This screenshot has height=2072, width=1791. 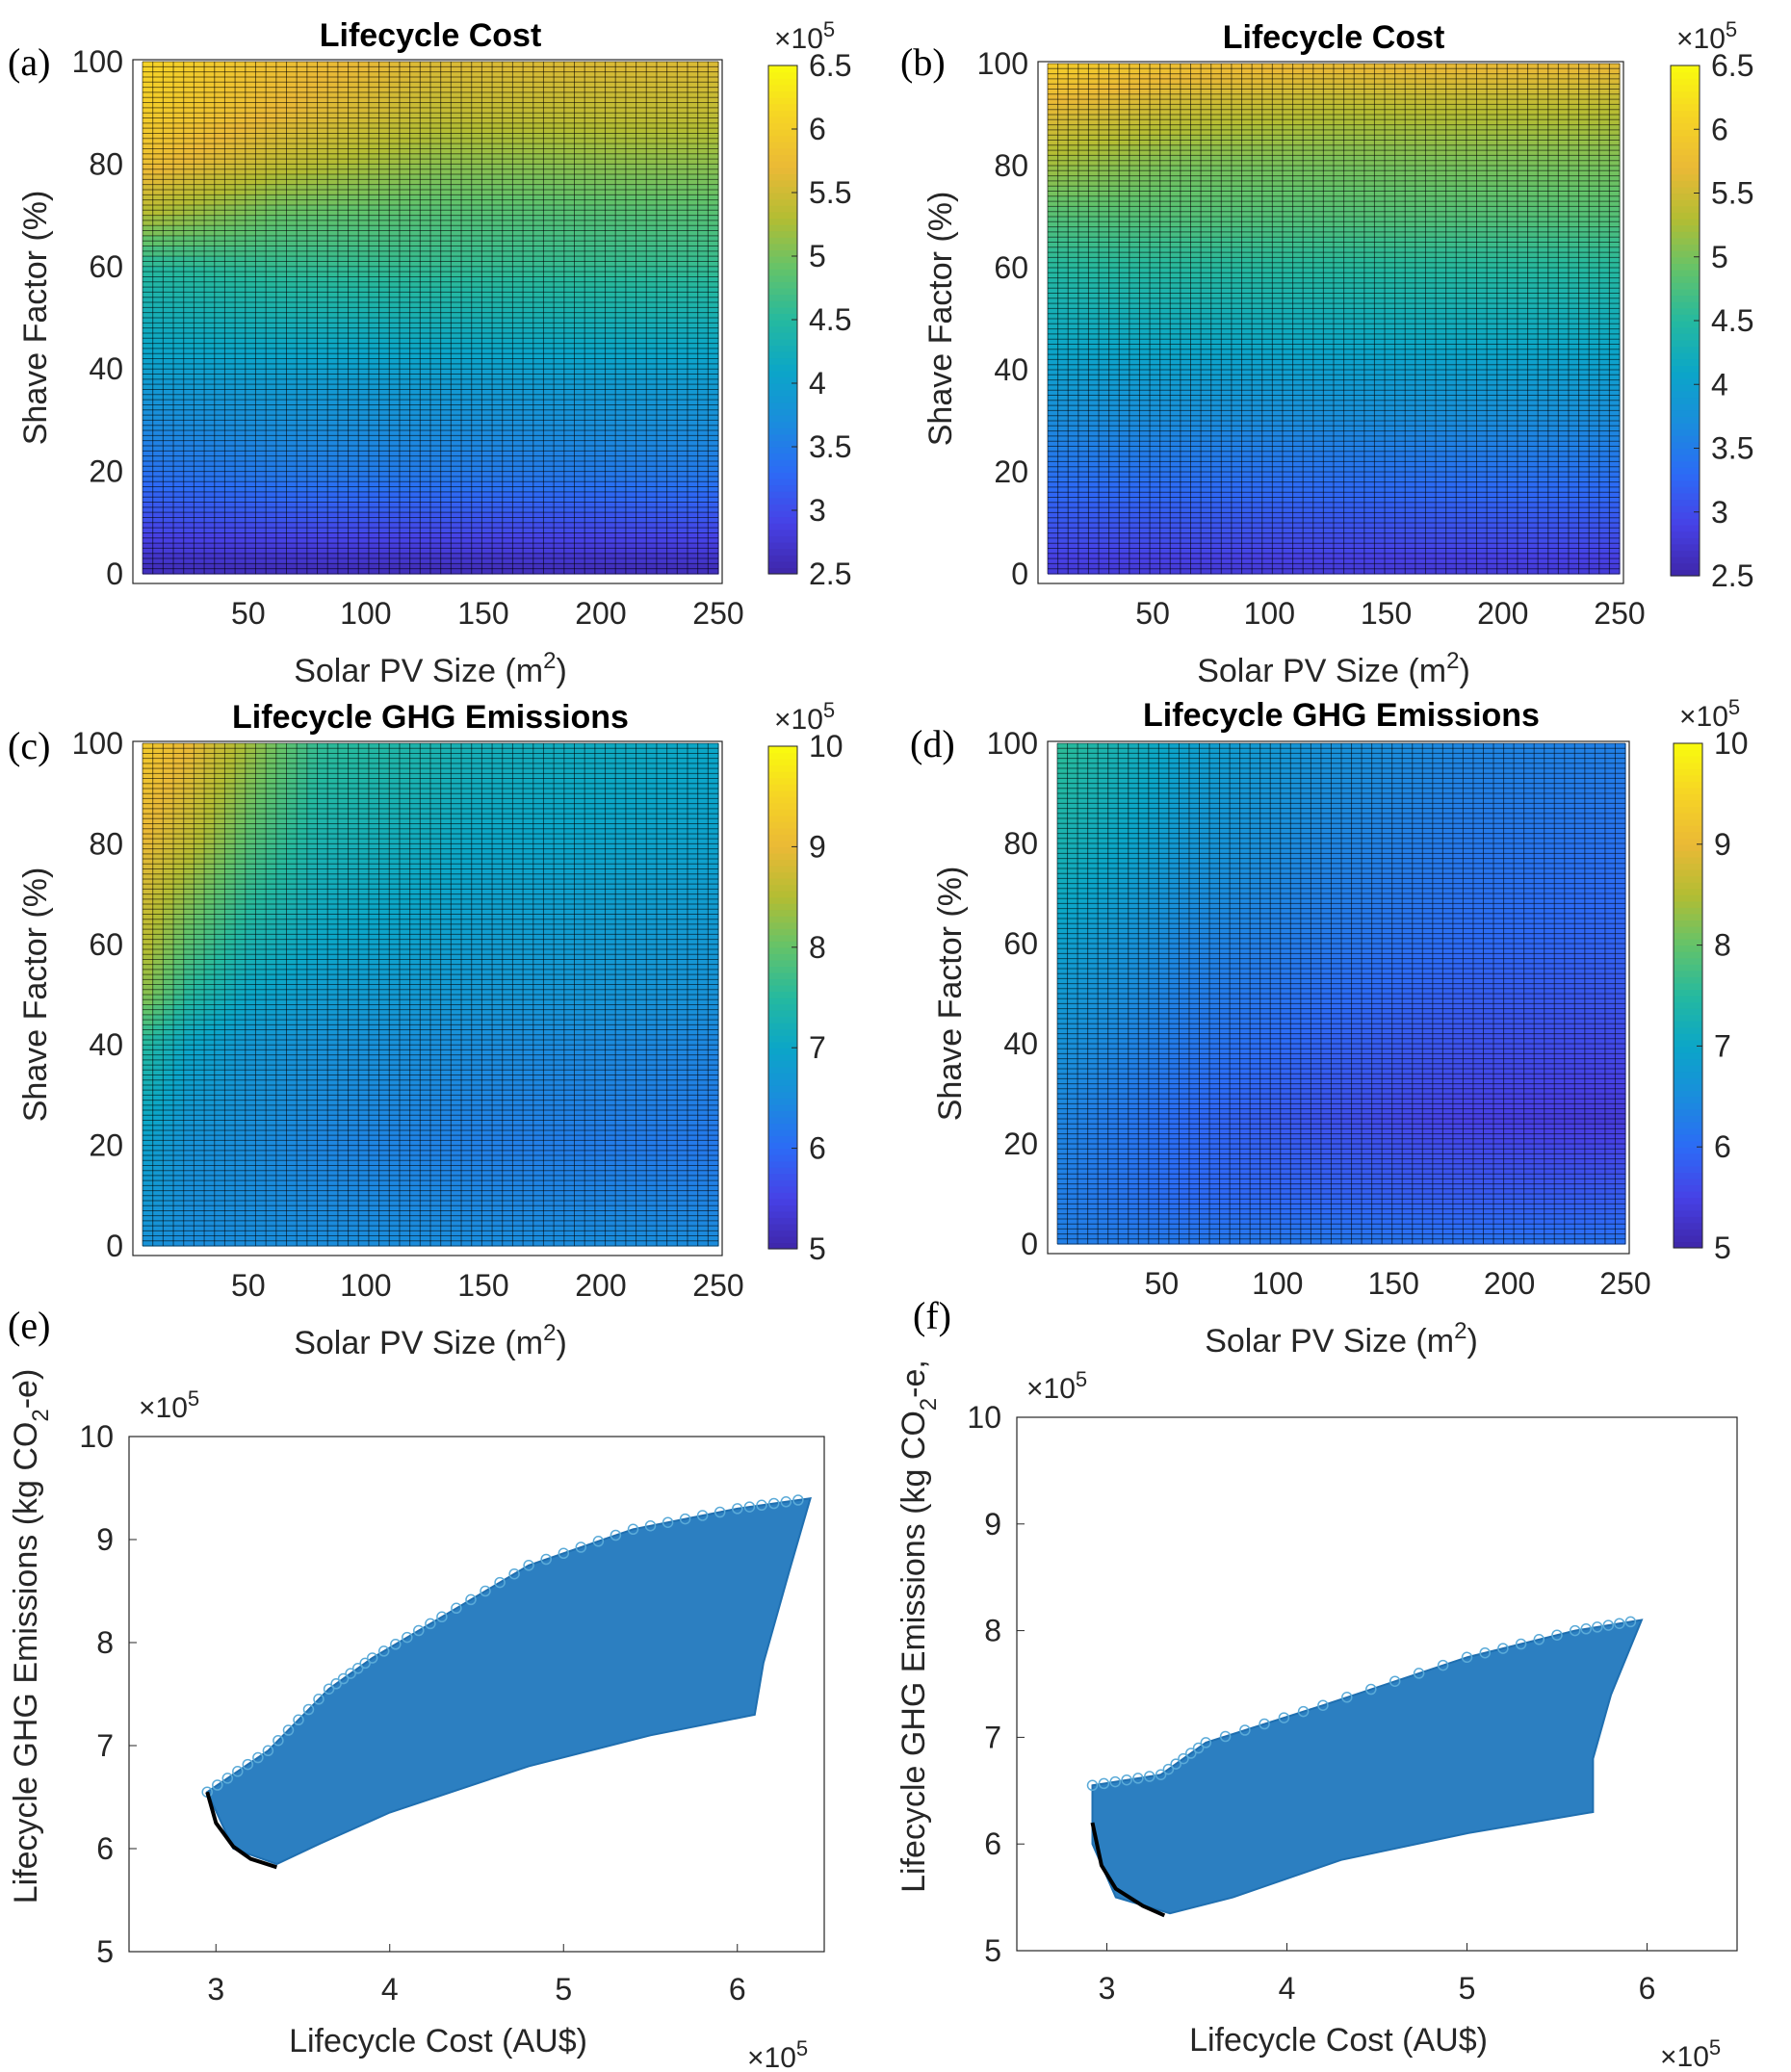 I want to click on chart-a-colorbar-tick-label: 6.5, so click(x=830, y=65).